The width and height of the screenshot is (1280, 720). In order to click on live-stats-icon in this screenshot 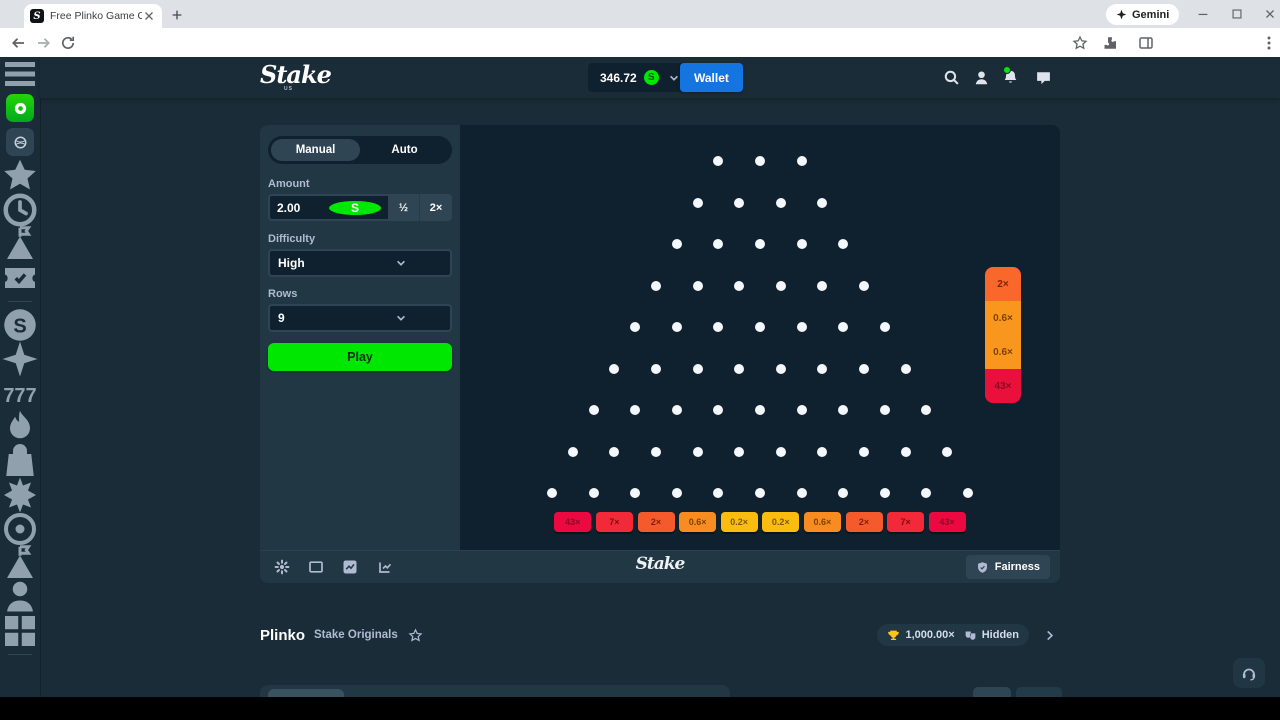, I will do `click(350, 567)`.